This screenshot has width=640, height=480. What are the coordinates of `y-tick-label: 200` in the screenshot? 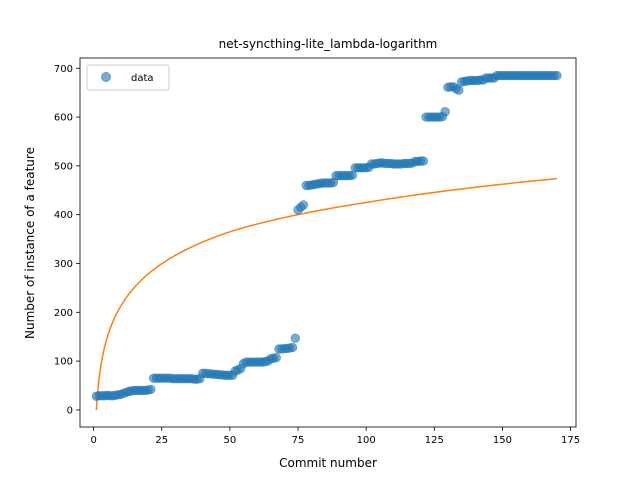 It's located at (63, 313).